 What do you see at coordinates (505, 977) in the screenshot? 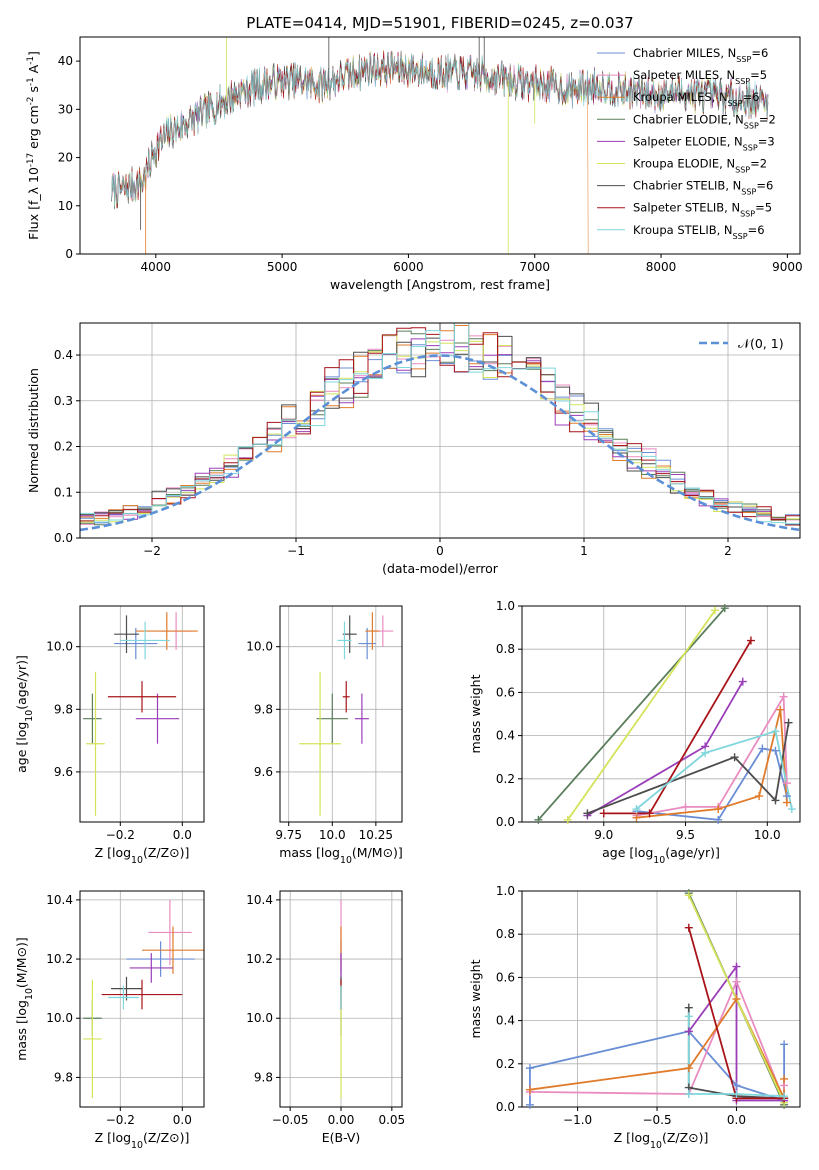
I see `y-tick-label: 0.6` at bounding box center [505, 977].